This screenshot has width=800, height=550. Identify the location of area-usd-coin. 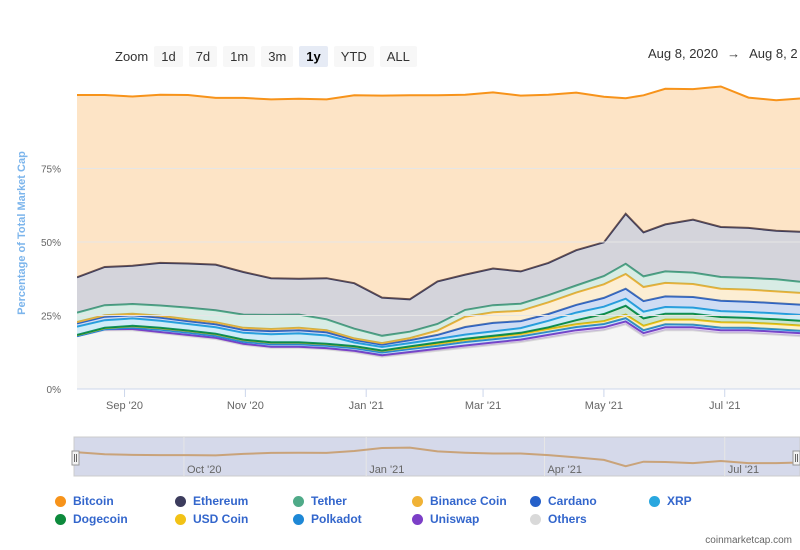
(438, 333).